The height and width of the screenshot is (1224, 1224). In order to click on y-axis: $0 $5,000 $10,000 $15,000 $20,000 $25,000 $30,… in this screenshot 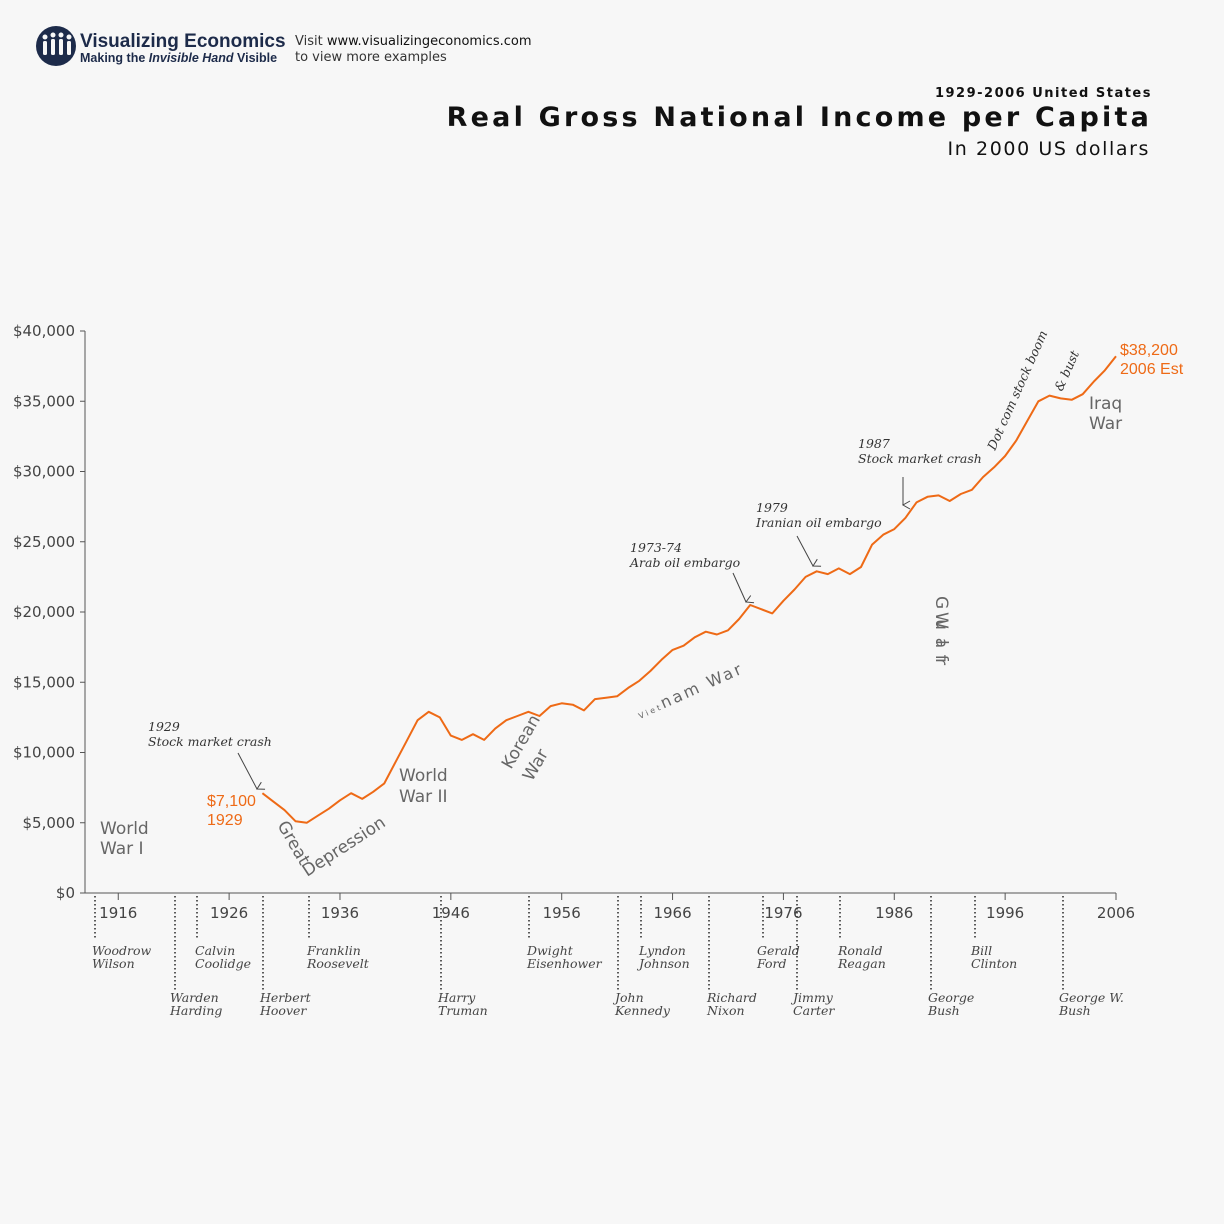, I will do `click(49, 612)`.